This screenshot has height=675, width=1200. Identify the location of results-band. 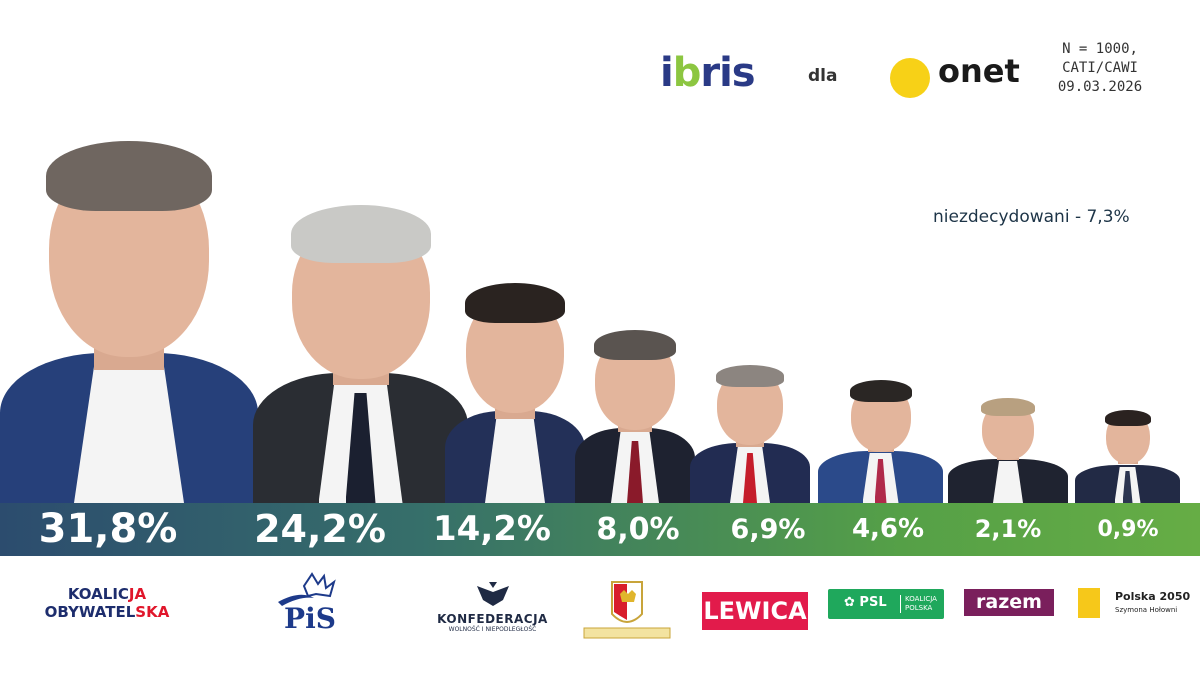
(600, 529).